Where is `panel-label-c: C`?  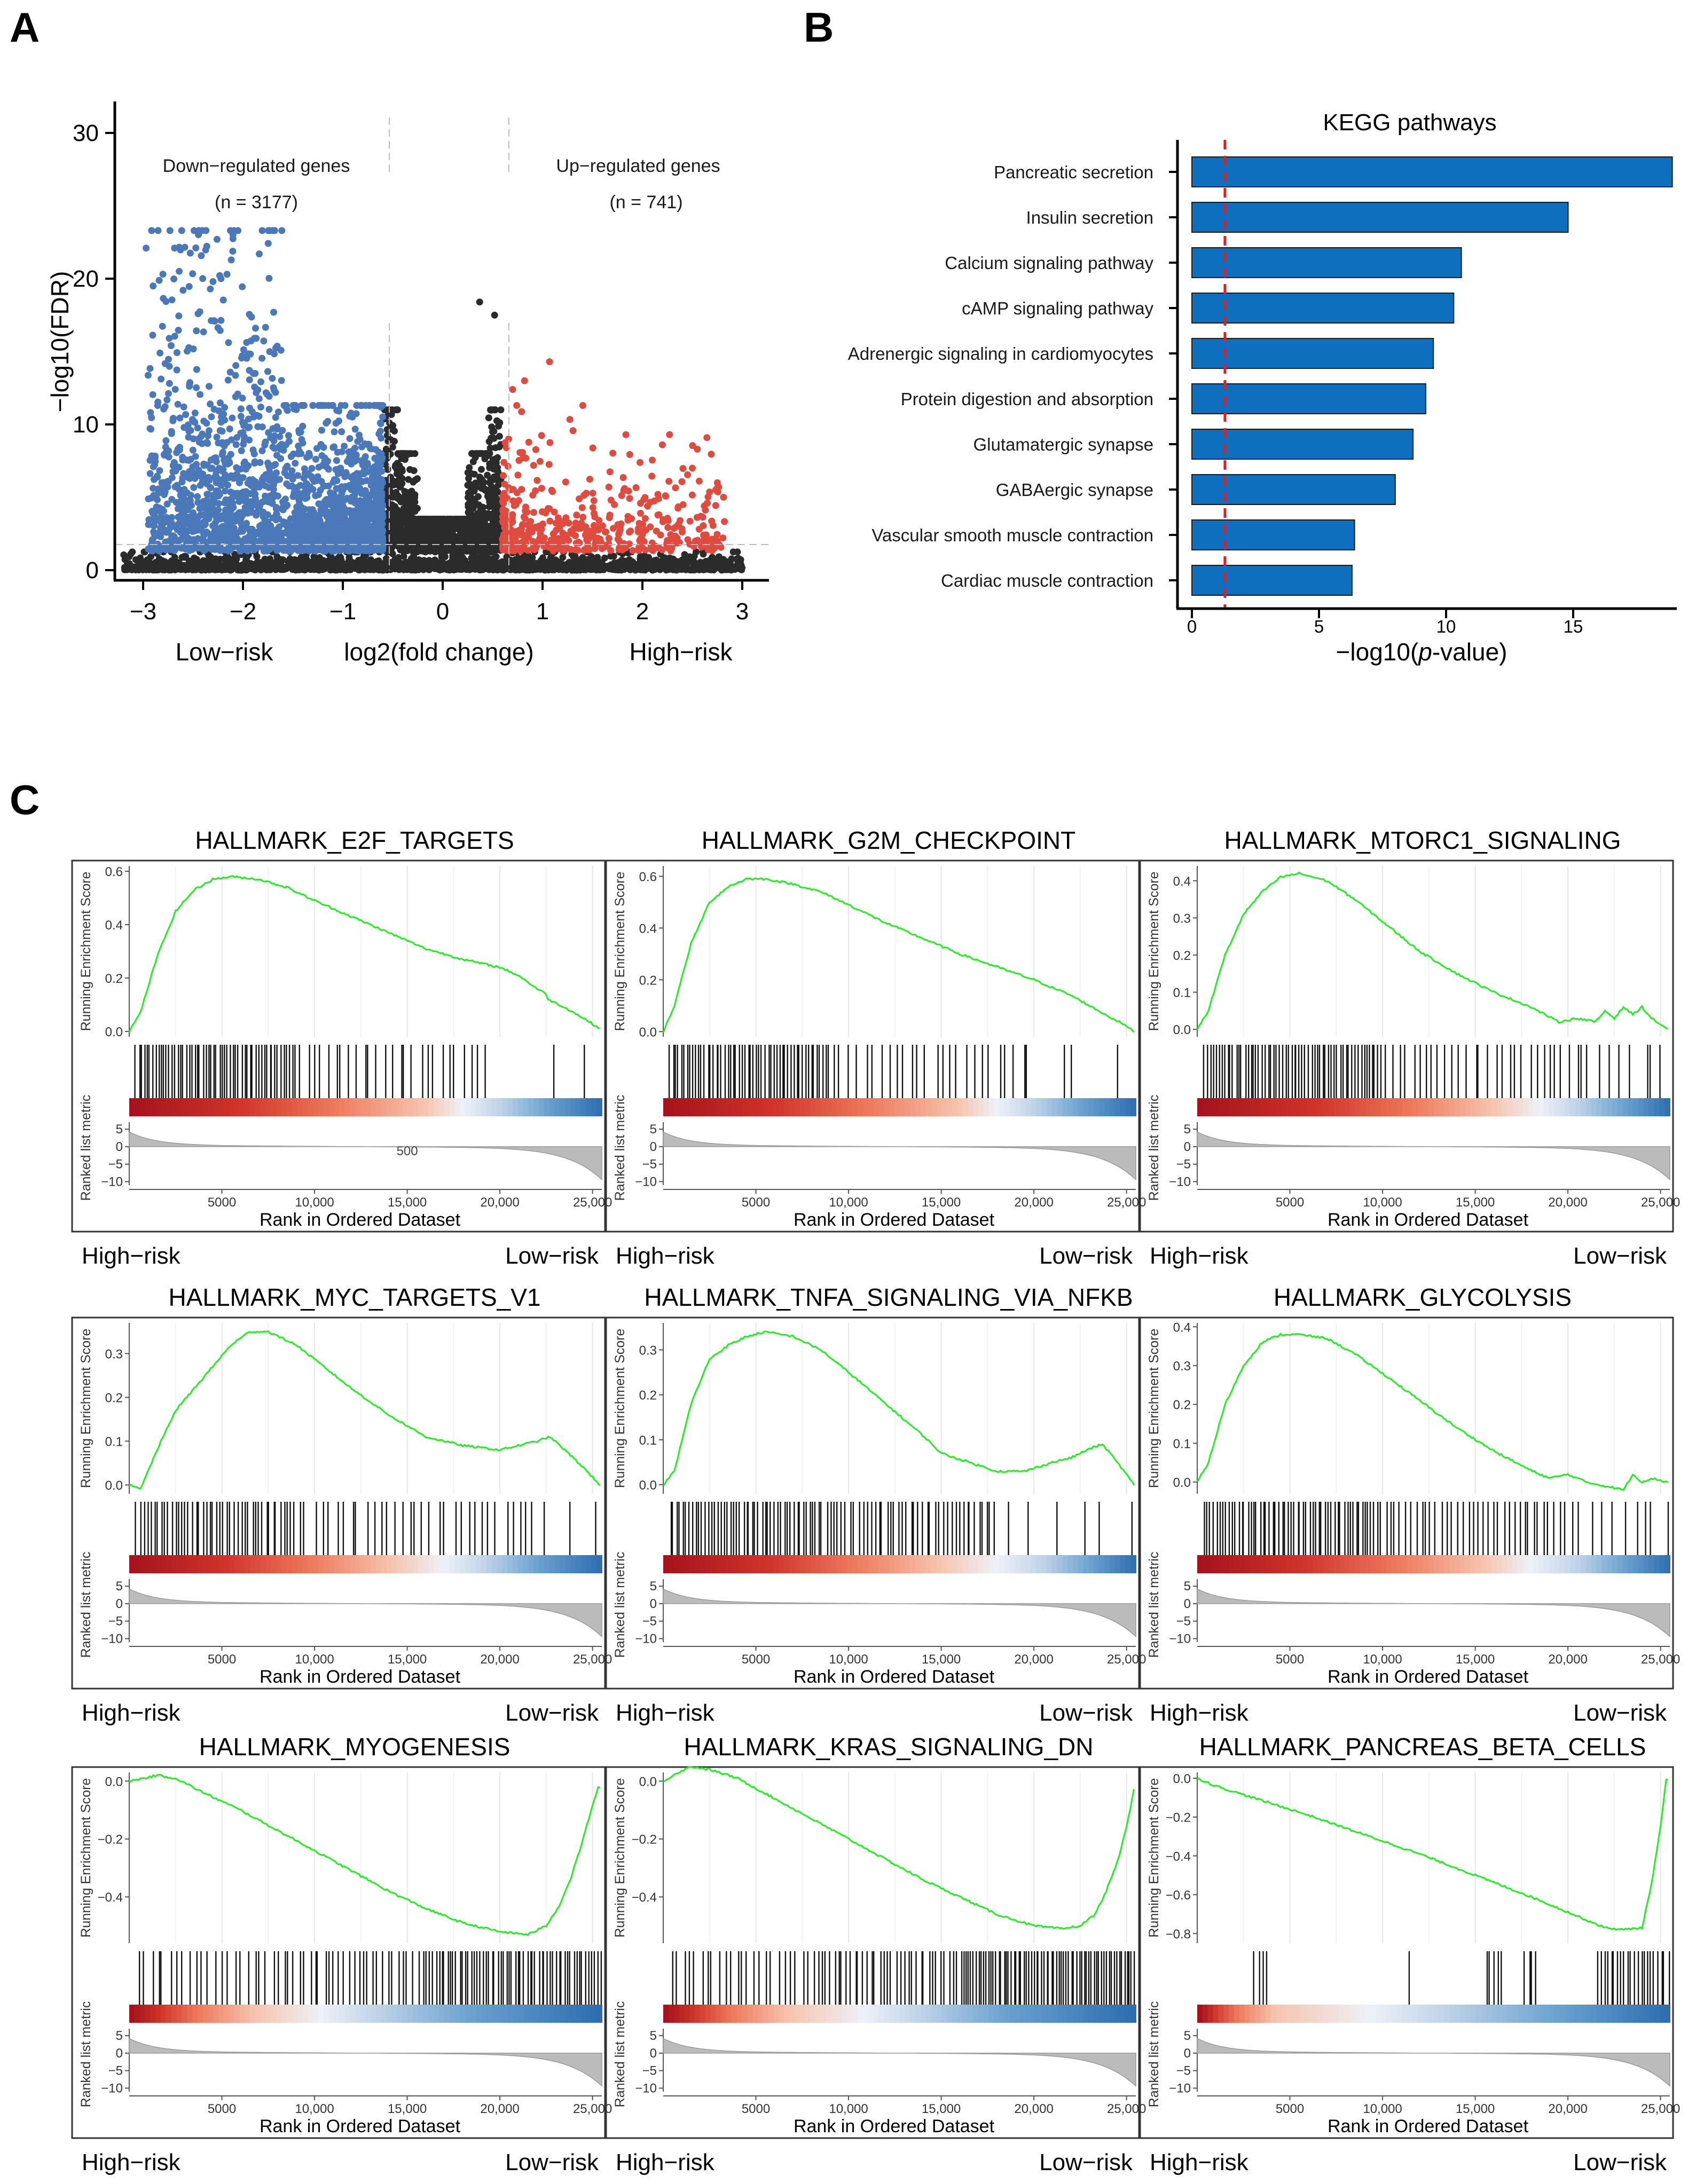
panel-label-c: C is located at coordinates (25, 799).